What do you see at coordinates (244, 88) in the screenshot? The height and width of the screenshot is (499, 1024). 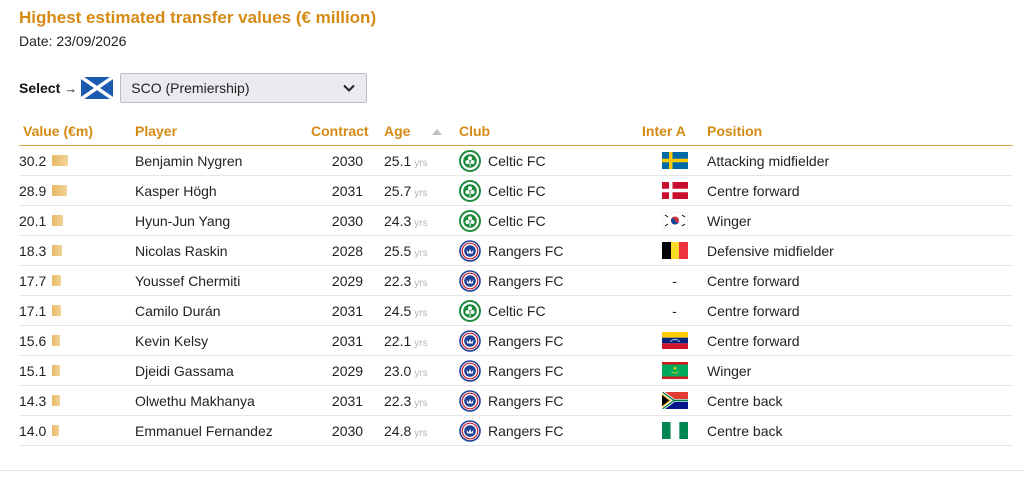 I see `league-dropdown: SCO (Premiership)` at bounding box center [244, 88].